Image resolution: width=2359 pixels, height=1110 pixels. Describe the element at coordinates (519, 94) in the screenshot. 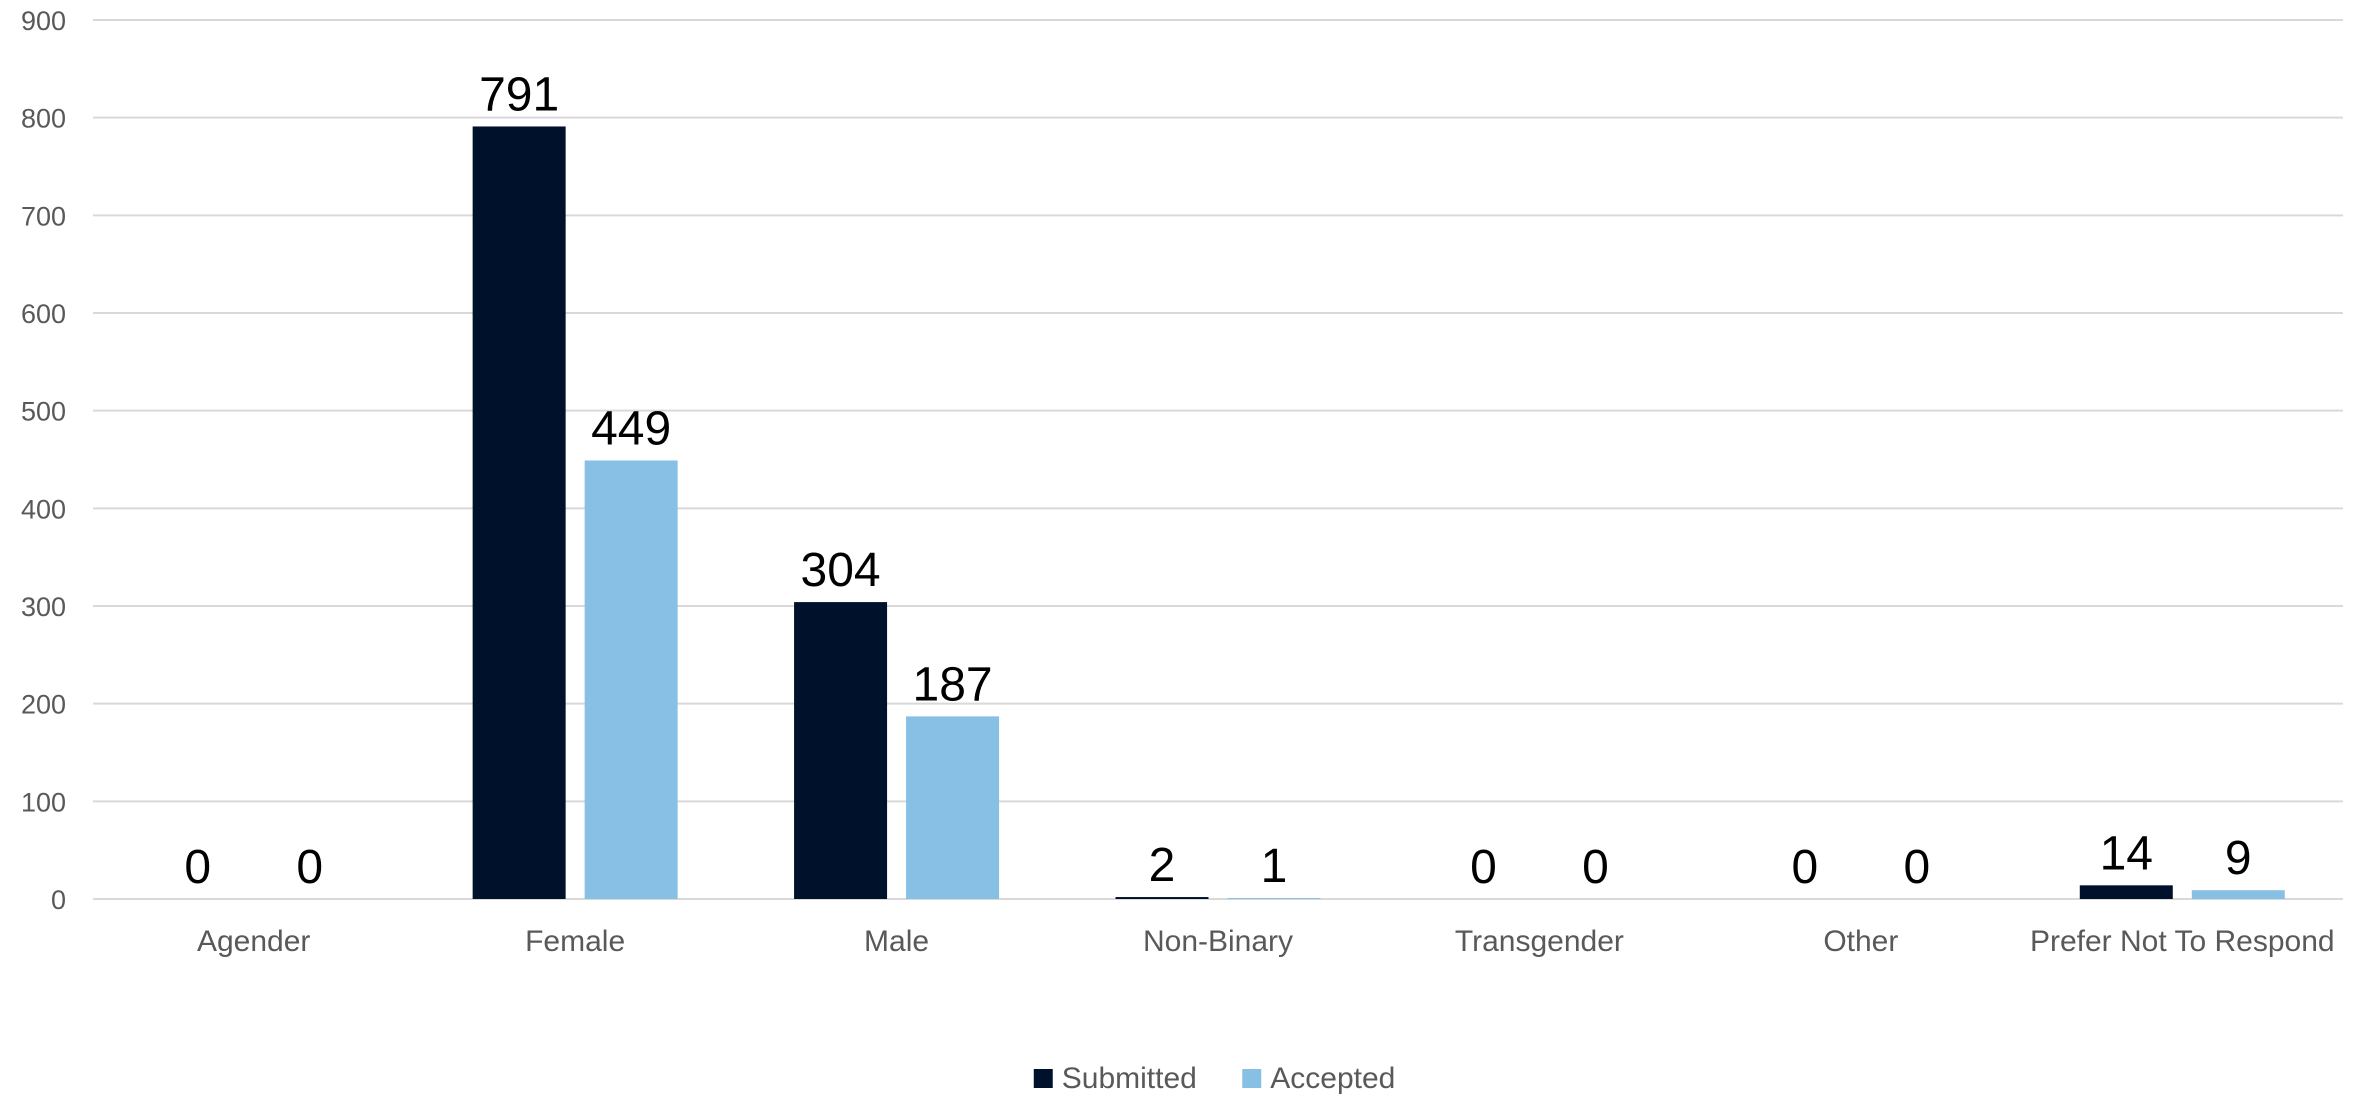

I see `data-label: 791` at that location.